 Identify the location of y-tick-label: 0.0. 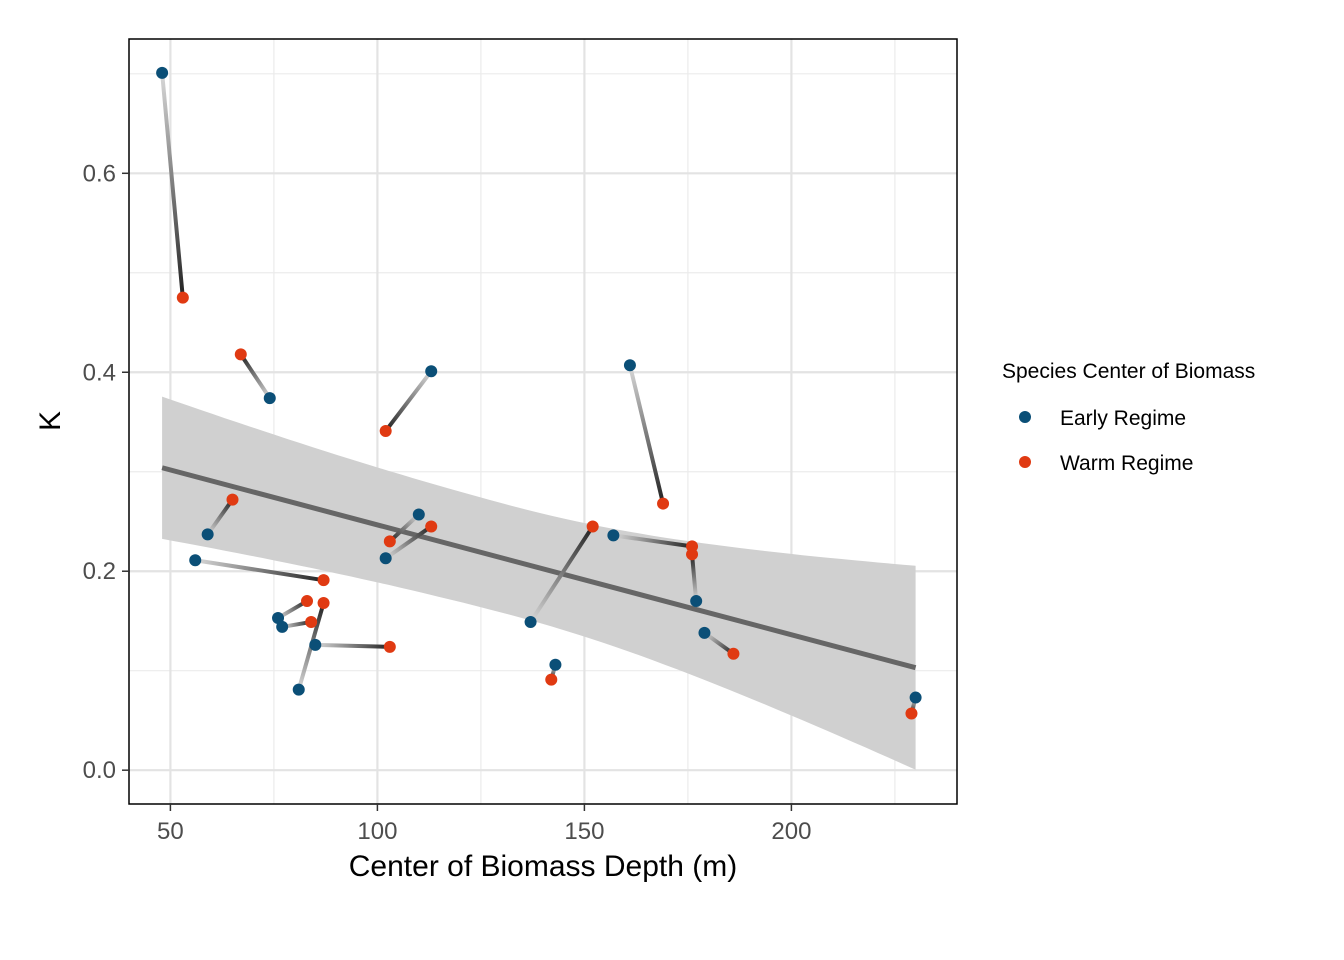
(99, 770).